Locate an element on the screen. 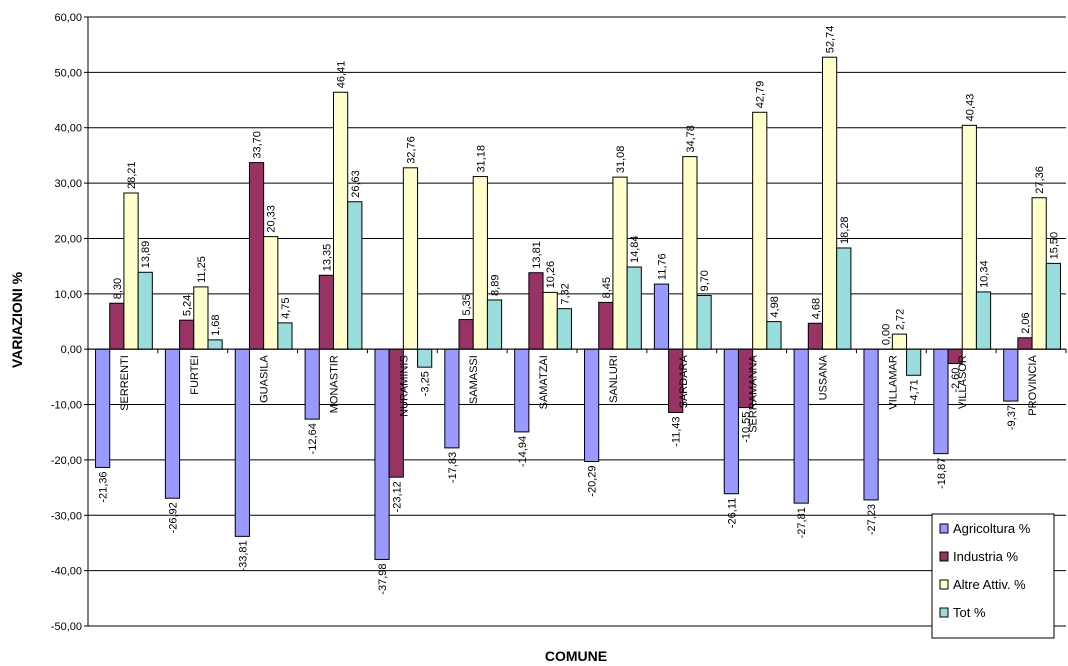 The image size is (1068, 666). data-label: 4,68 is located at coordinates (816, 308).